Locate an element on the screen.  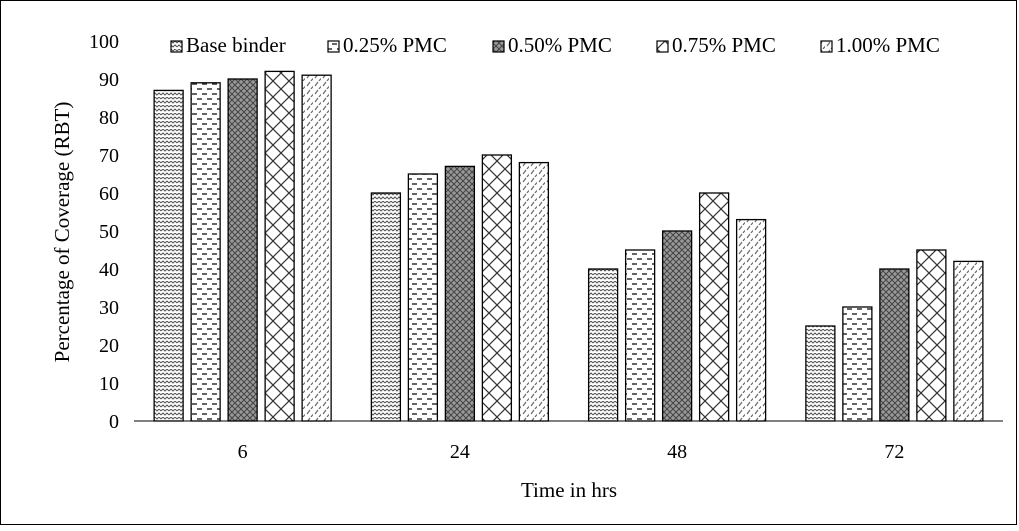
y-tick-label: 60 is located at coordinates (109, 194).